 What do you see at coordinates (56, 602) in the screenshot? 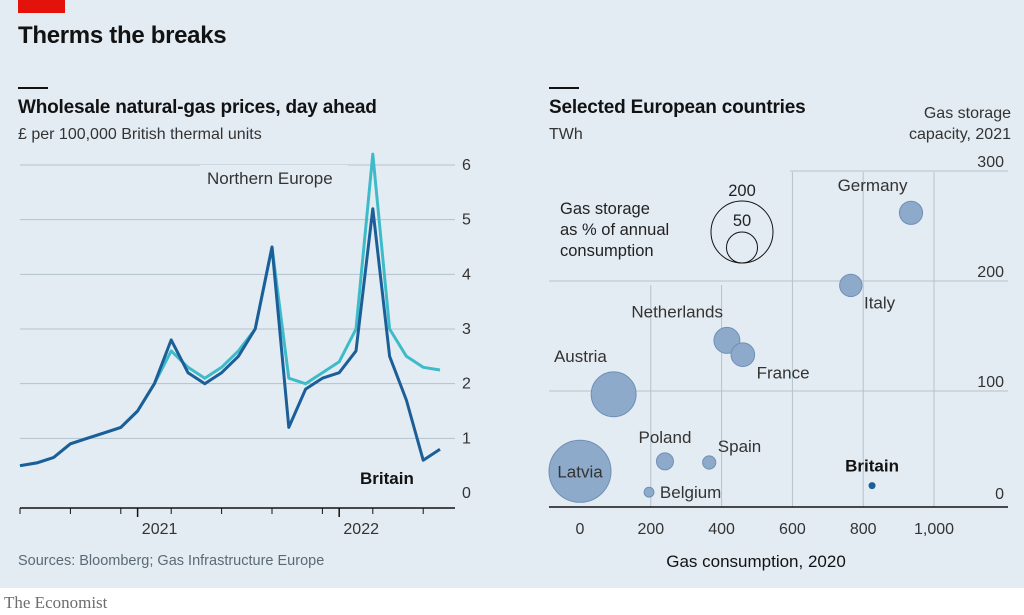
I see `brand-logo: The Economist` at bounding box center [56, 602].